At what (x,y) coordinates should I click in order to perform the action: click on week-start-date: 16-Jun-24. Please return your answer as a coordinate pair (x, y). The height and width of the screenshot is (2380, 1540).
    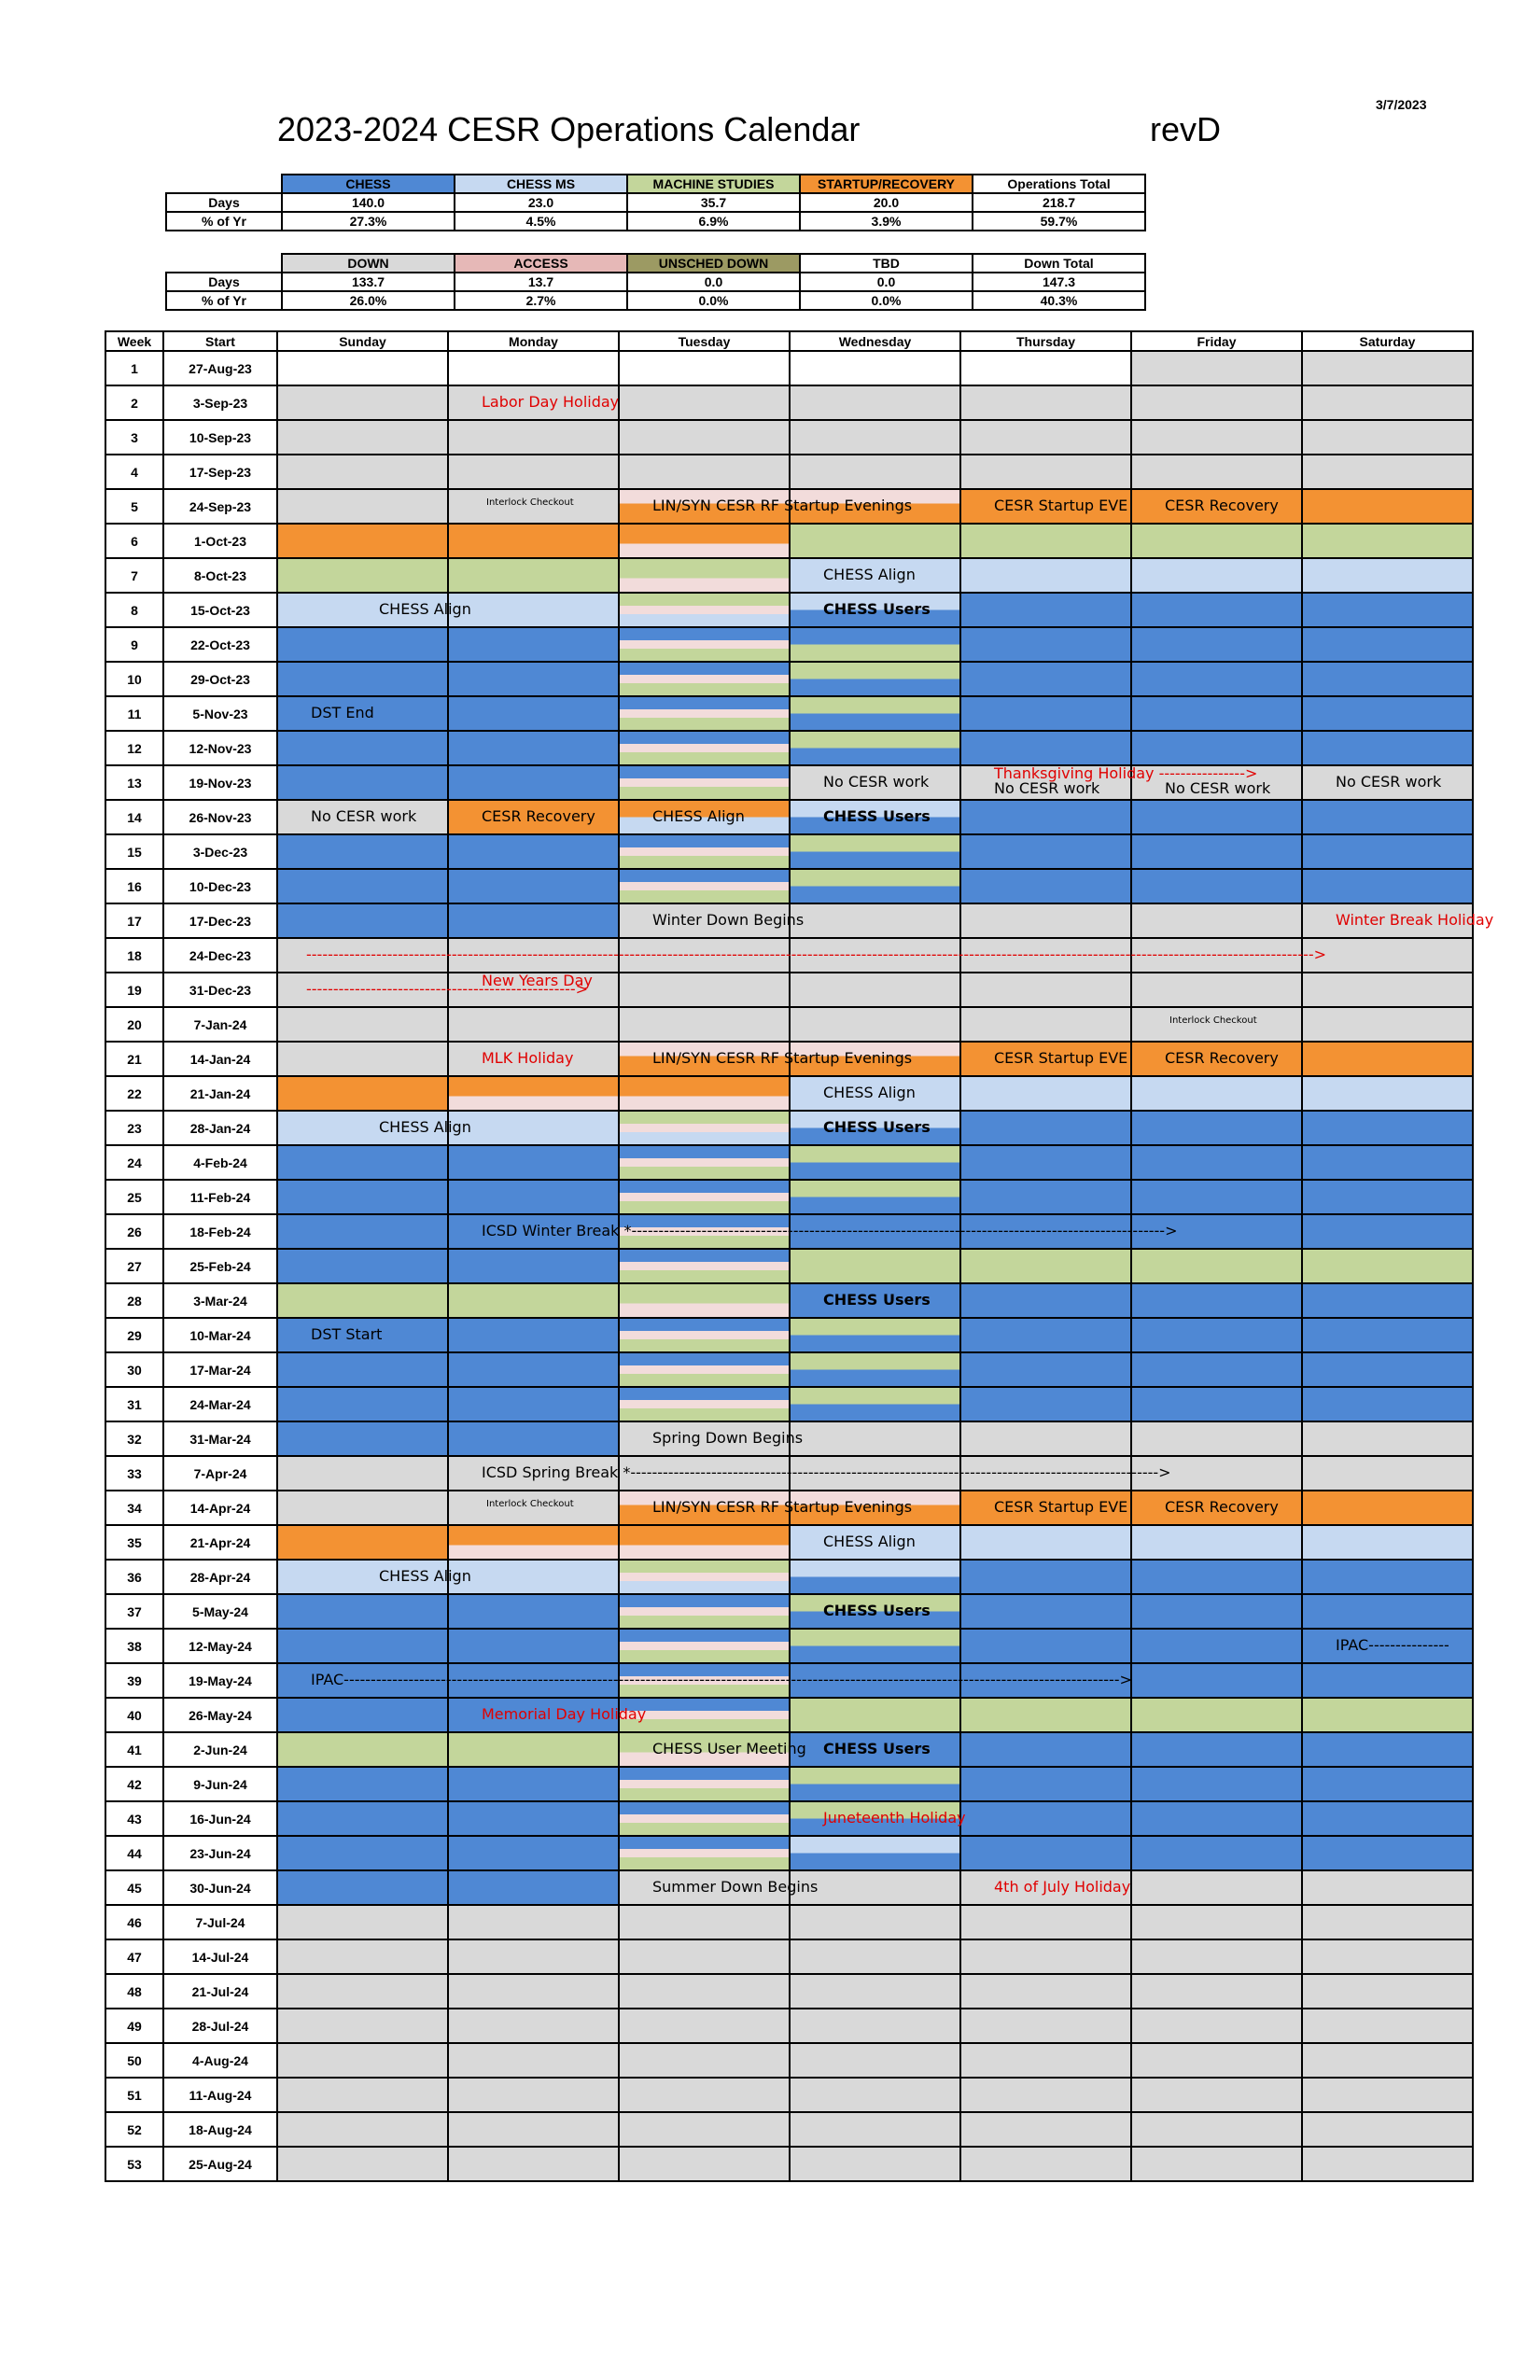
    Looking at the image, I should click on (220, 1818).